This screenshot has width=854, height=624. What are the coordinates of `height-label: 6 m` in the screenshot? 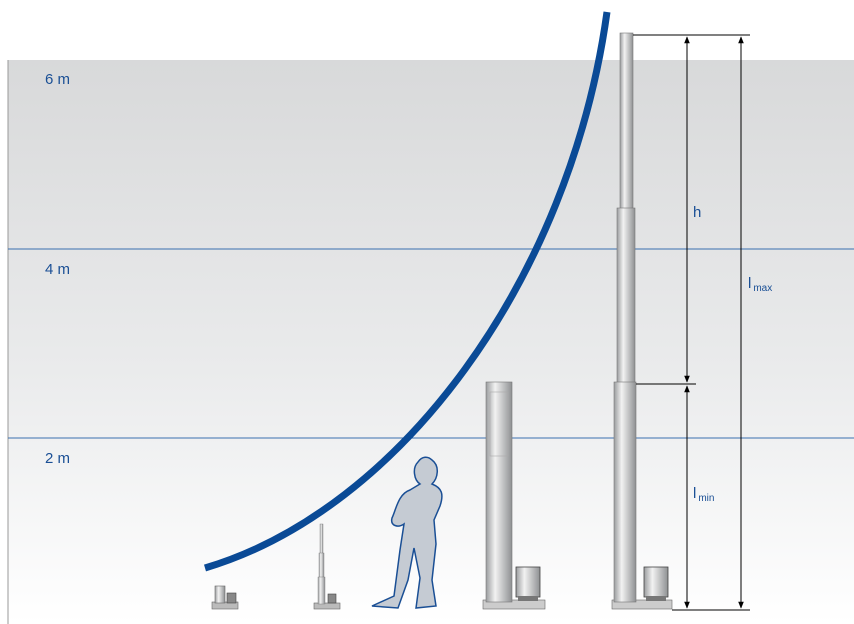 It's located at (57, 79).